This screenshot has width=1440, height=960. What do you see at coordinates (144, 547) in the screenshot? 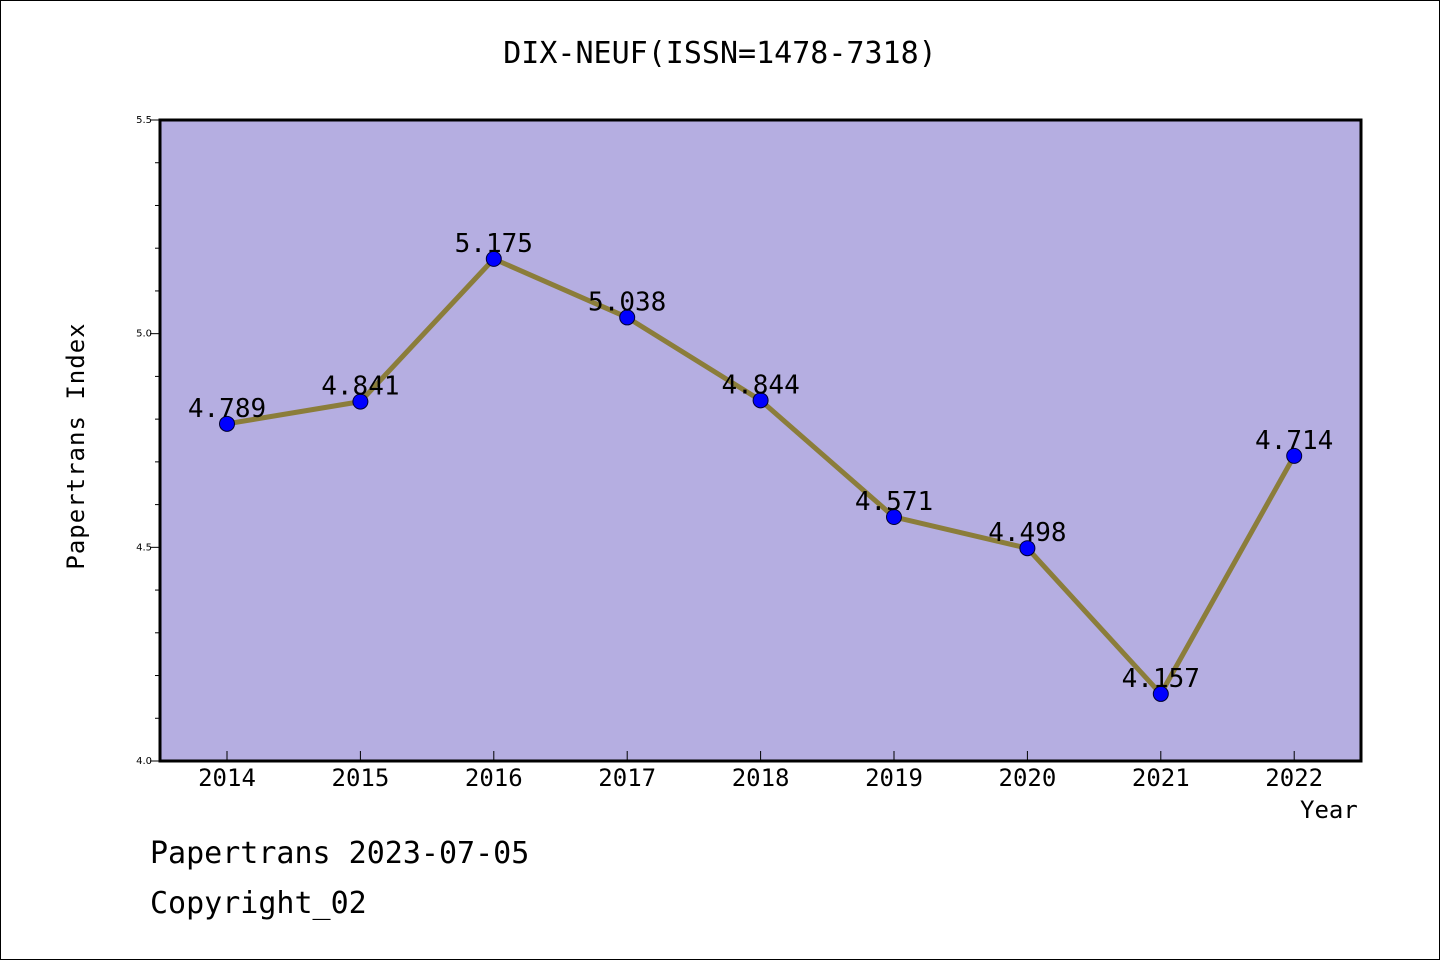
I see `y-tick-label: 4.5` at bounding box center [144, 547].